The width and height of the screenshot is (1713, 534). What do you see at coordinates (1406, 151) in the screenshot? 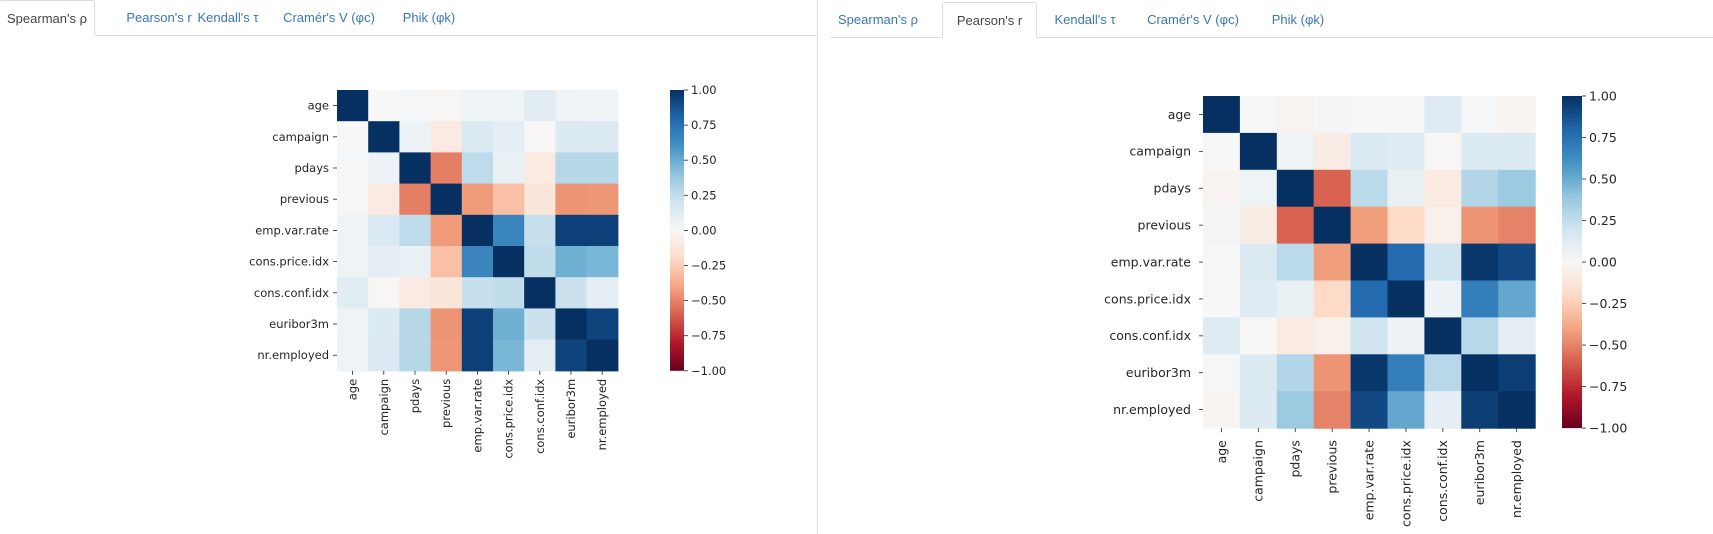
I see `heatmap-cell: campaign / cons.price.idx: 0.13` at bounding box center [1406, 151].